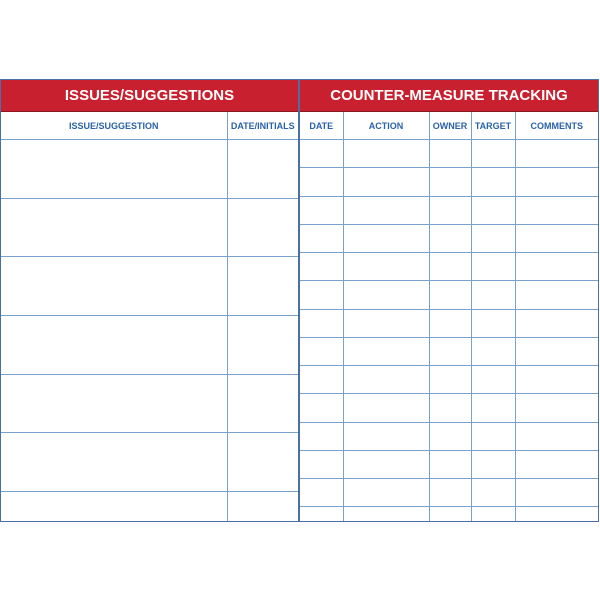  What do you see at coordinates (450, 126) in the screenshot?
I see `column-header-owner: OWNER` at bounding box center [450, 126].